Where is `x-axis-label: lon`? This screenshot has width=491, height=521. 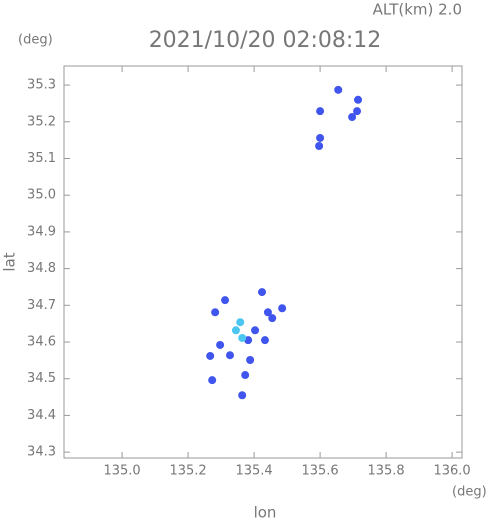 x-axis-label: lon is located at coordinates (265, 512).